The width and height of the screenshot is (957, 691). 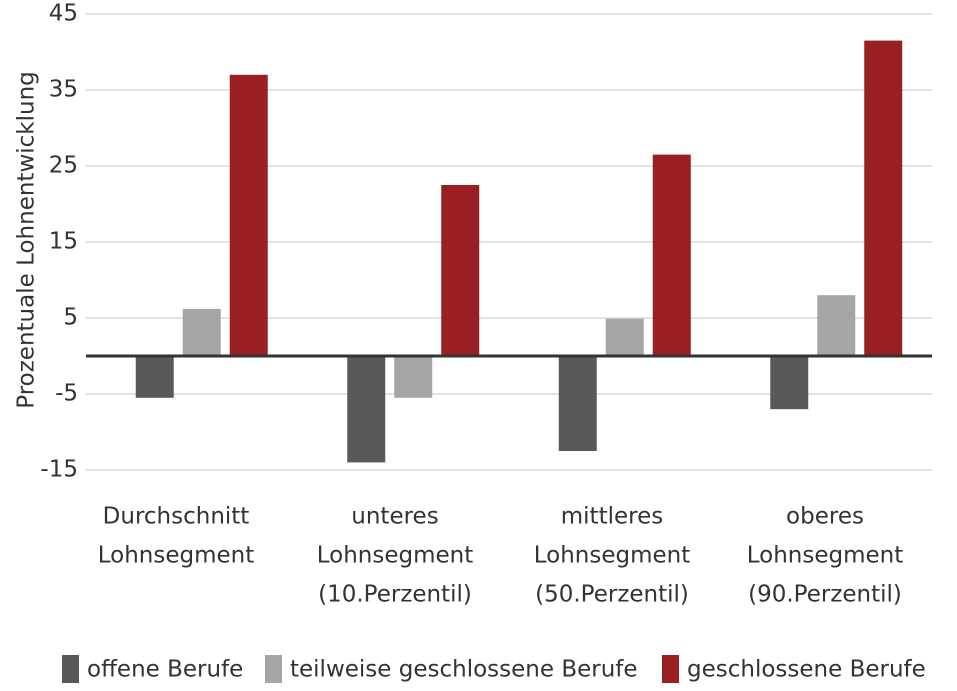 I want to click on y-tick-label: 5, so click(x=70, y=318).